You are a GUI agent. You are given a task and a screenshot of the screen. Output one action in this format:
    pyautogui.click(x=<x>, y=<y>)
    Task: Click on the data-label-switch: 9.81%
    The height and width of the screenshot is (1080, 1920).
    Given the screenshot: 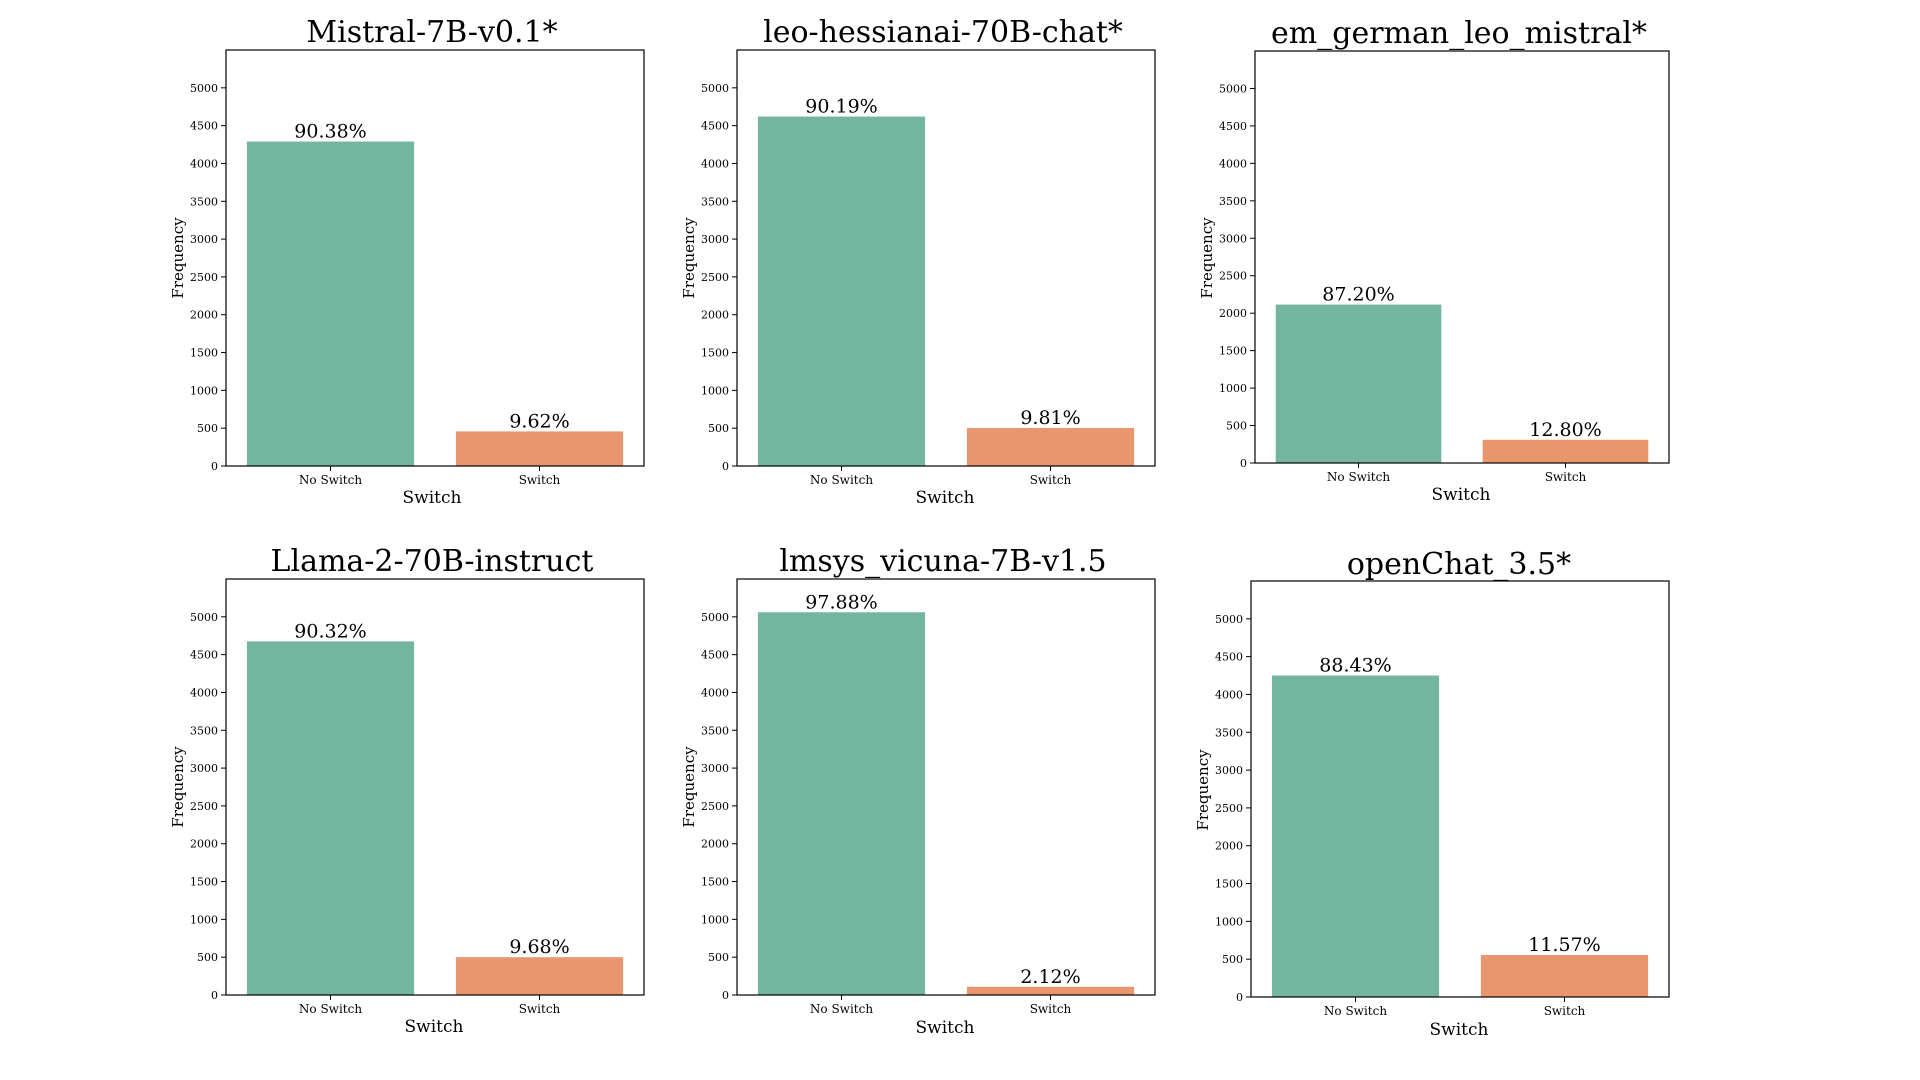 What is the action you would take?
    pyautogui.click(x=1050, y=418)
    